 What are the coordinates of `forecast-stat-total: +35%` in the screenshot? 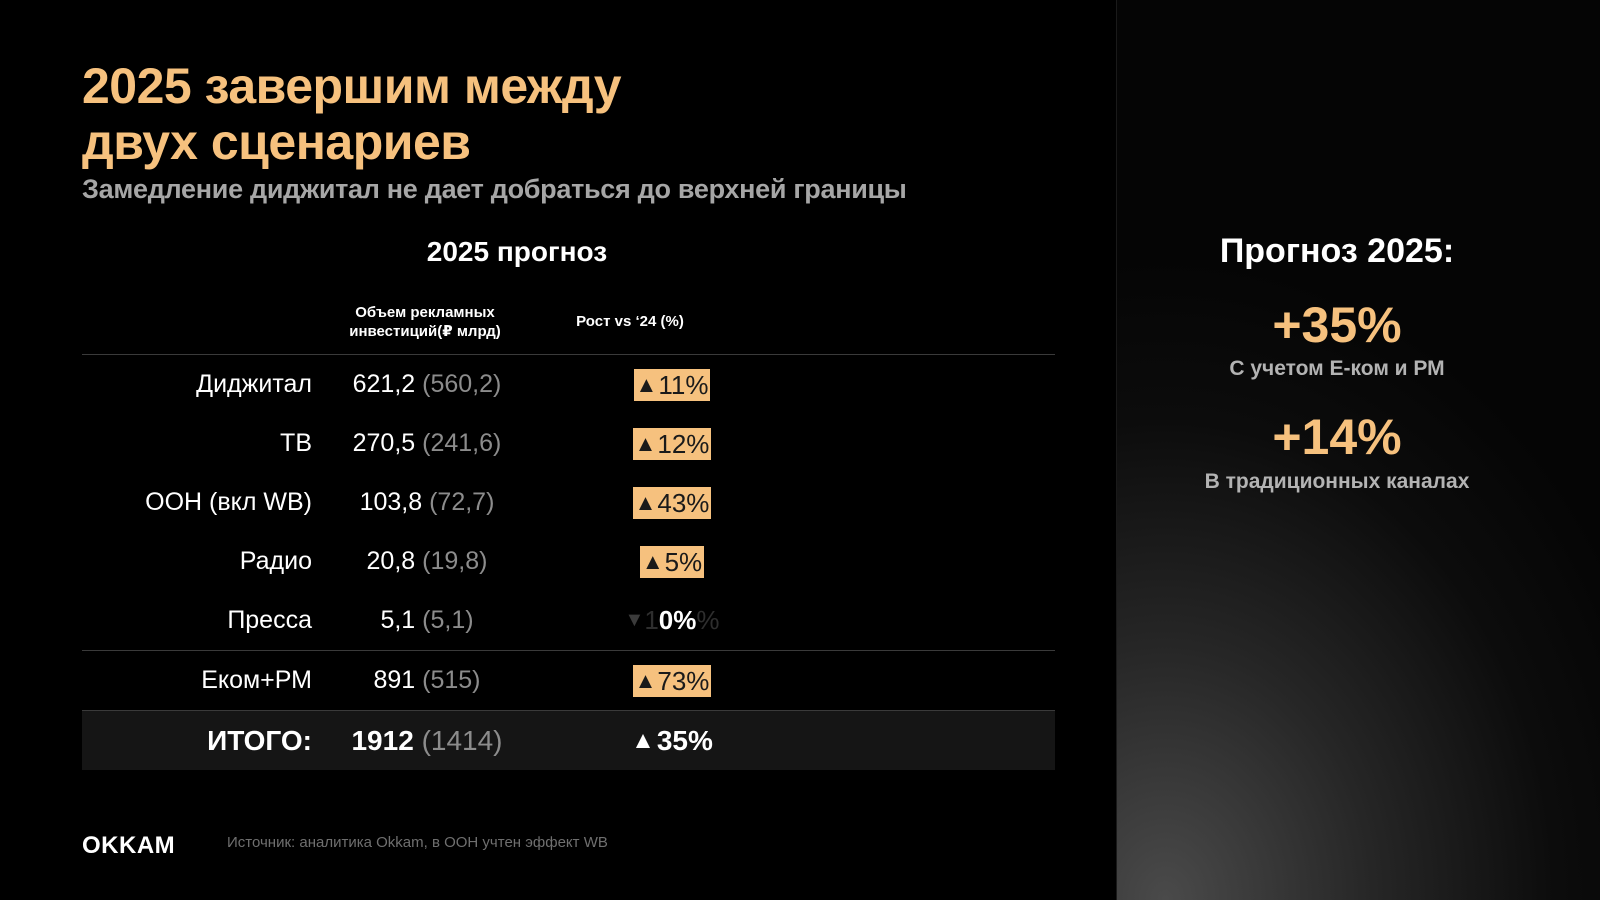 It's located at (1337, 325).